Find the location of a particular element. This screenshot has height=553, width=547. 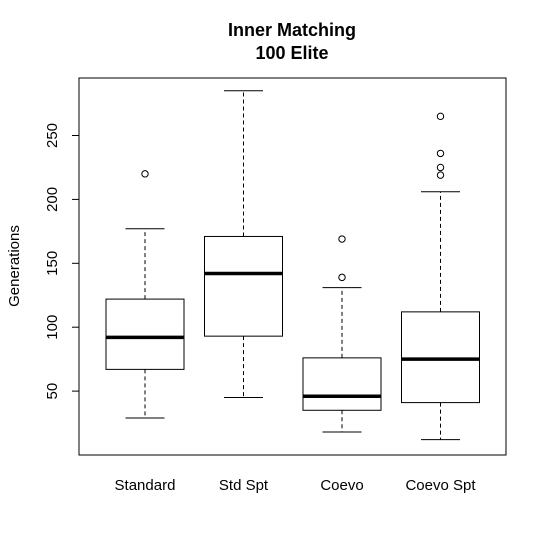

box-standard is located at coordinates (145, 294).